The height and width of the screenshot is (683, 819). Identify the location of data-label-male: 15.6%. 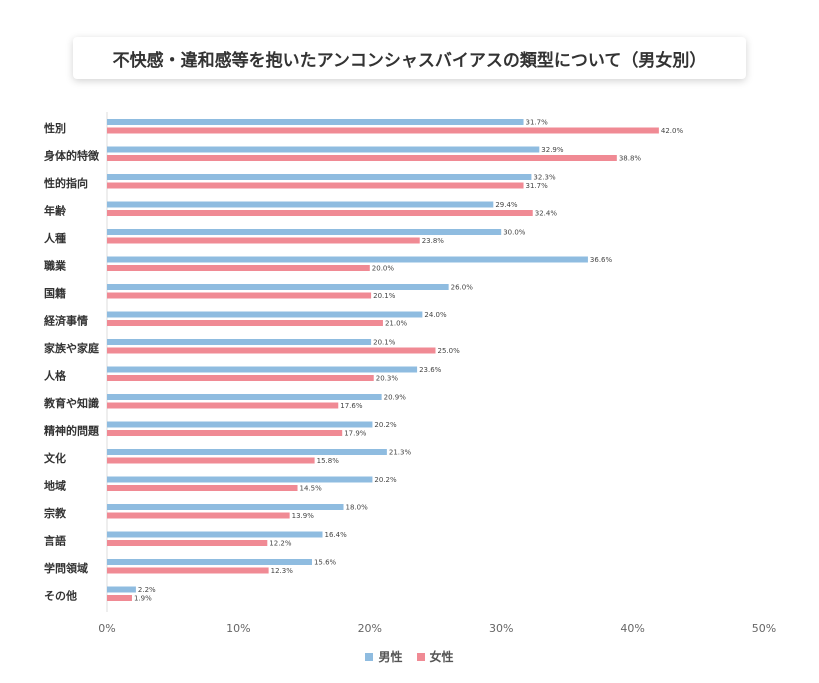
(325, 563).